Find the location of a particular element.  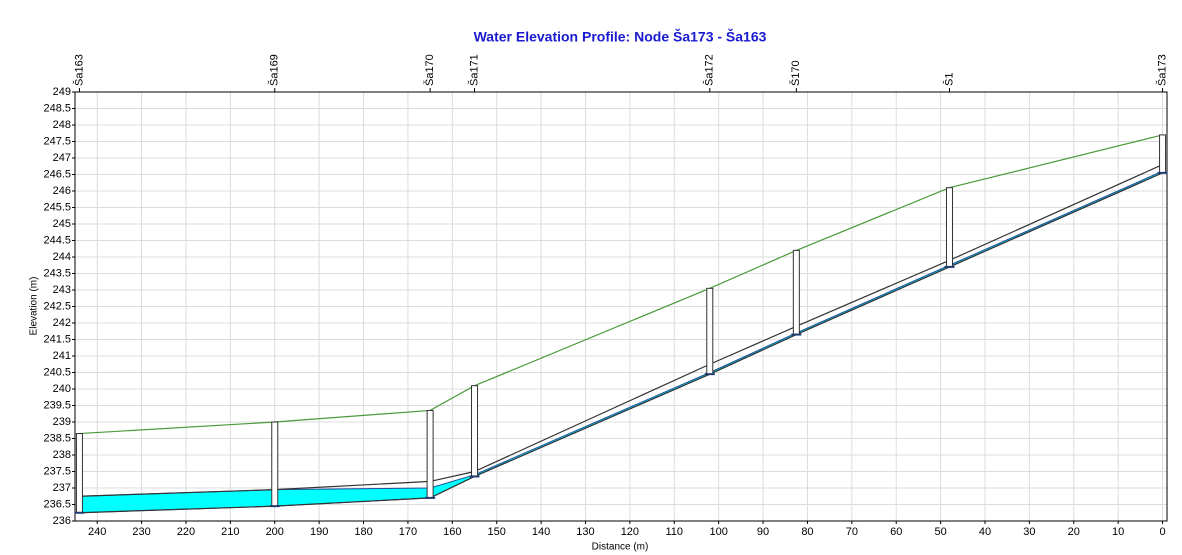

x-tick-label: 240 is located at coordinates (97, 532).